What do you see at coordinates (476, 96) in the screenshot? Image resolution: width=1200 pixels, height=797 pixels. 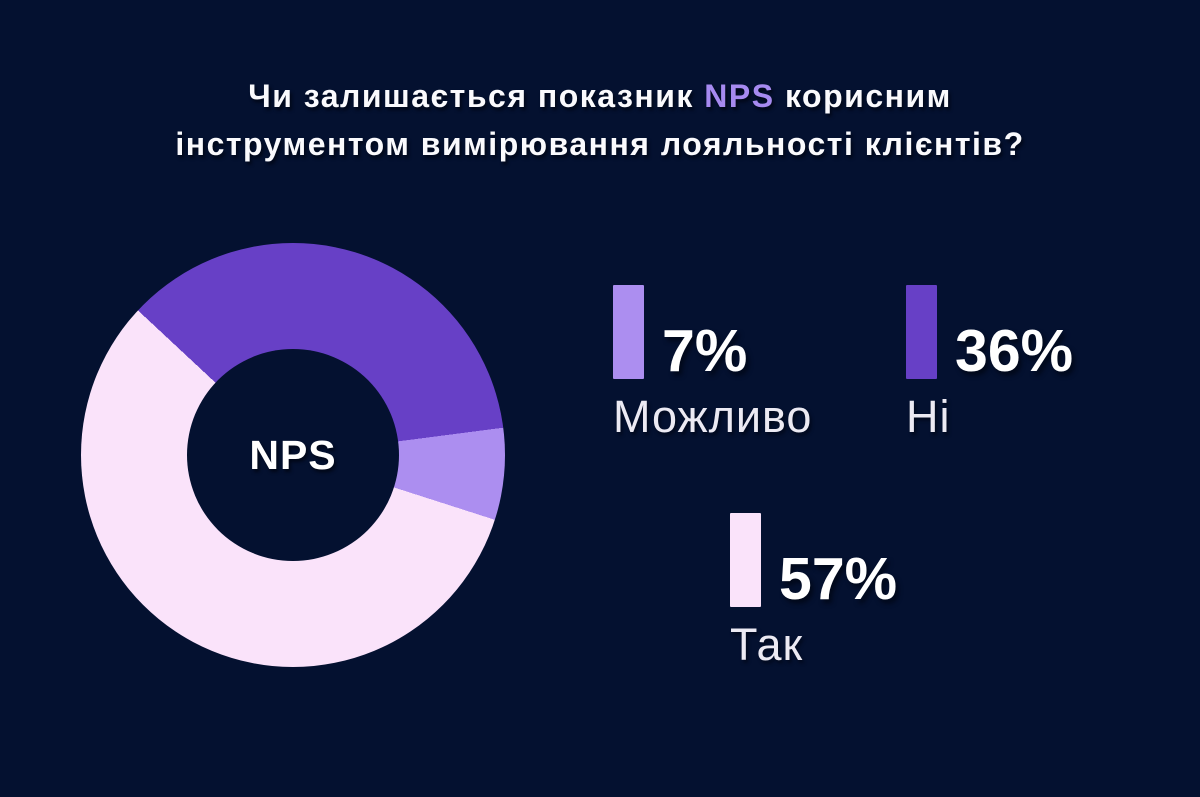 I see `chart-title-text-pre: Чи залишається показник` at bounding box center [476, 96].